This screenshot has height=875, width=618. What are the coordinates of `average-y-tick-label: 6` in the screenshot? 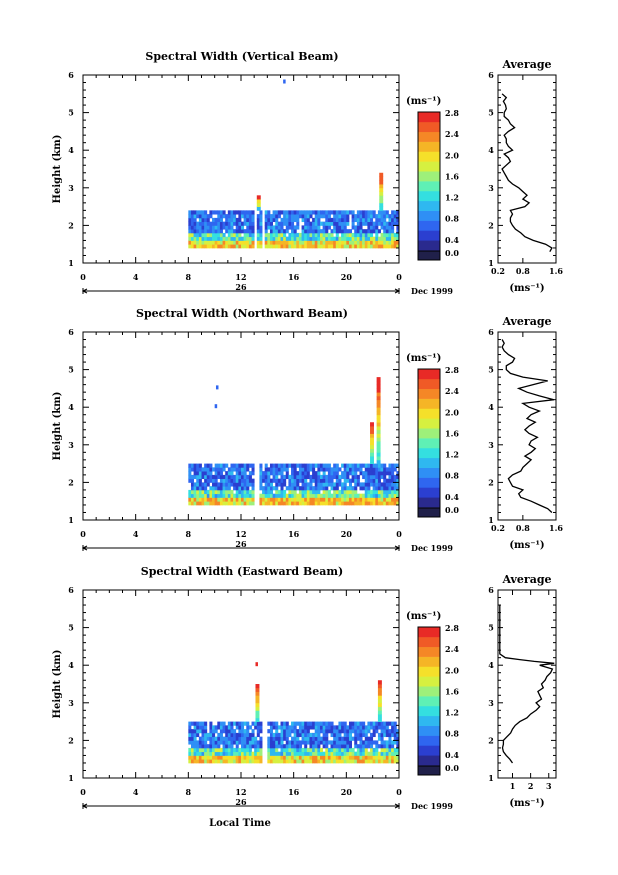 It's located at (491, 75).